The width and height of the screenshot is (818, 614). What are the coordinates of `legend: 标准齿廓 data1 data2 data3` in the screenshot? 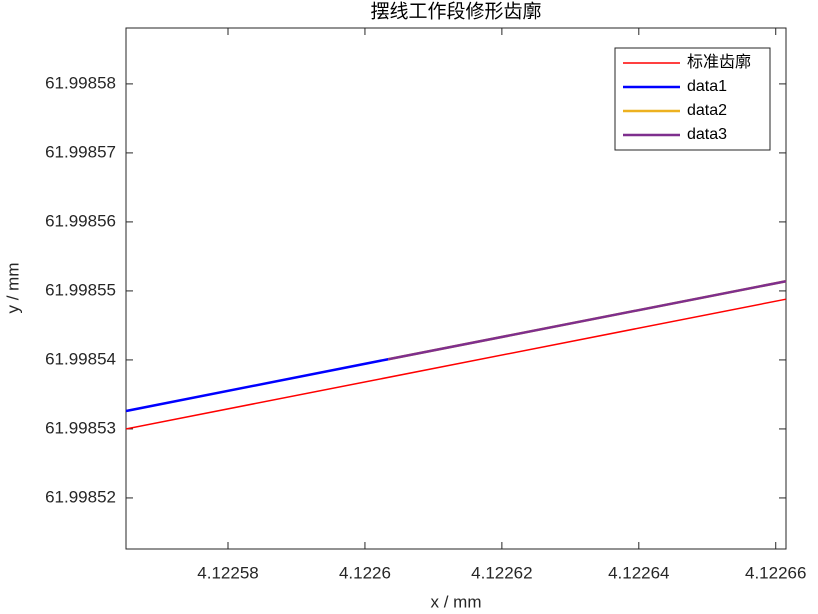 It's located at (692, 99).